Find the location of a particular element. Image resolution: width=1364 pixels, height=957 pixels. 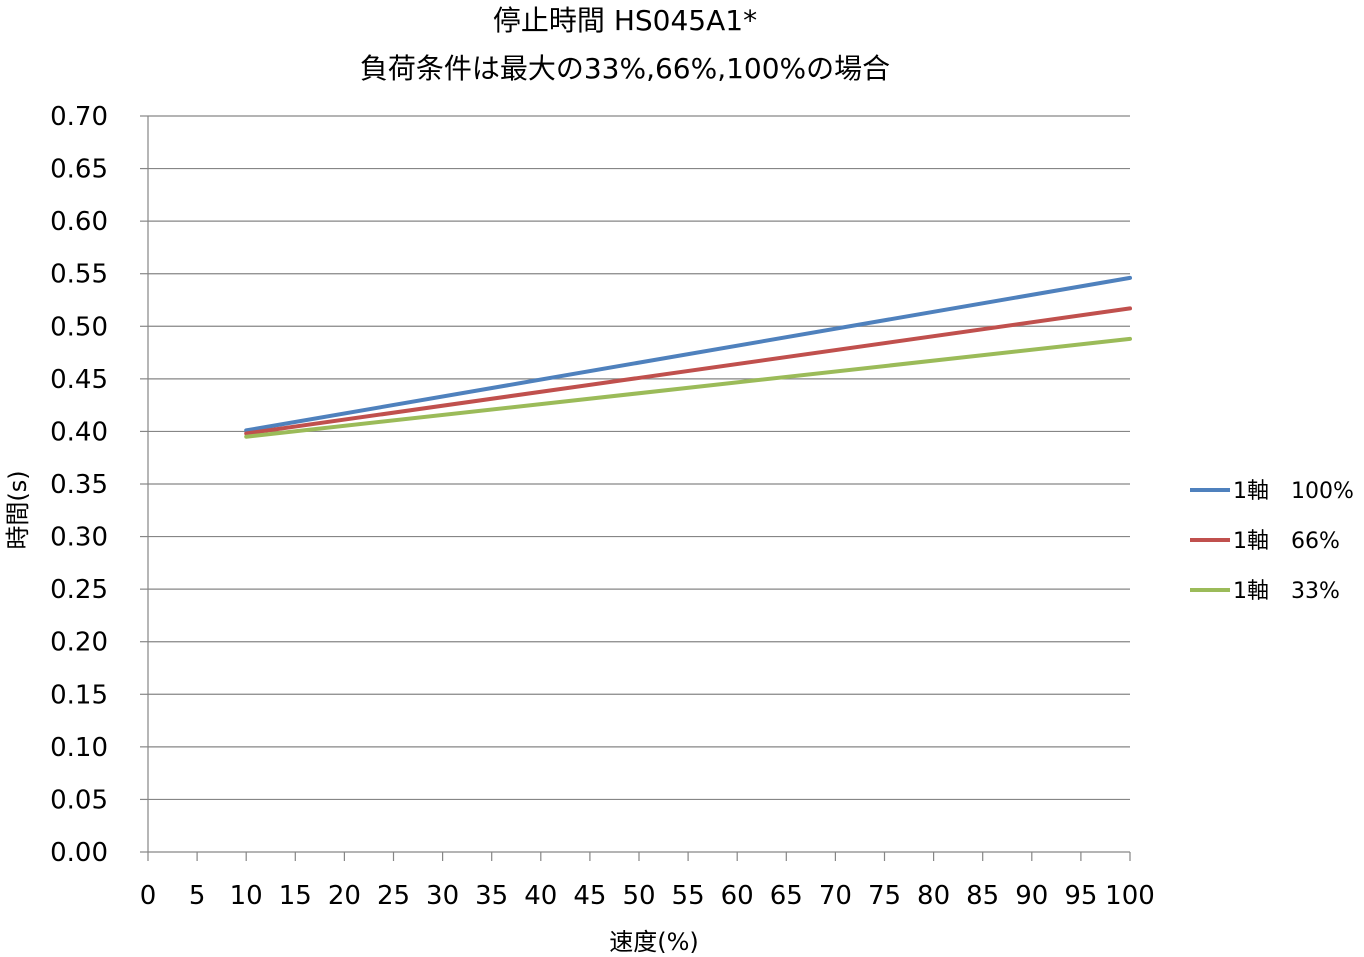

x-tick-label: 35 is located at coordinates (491, 896).